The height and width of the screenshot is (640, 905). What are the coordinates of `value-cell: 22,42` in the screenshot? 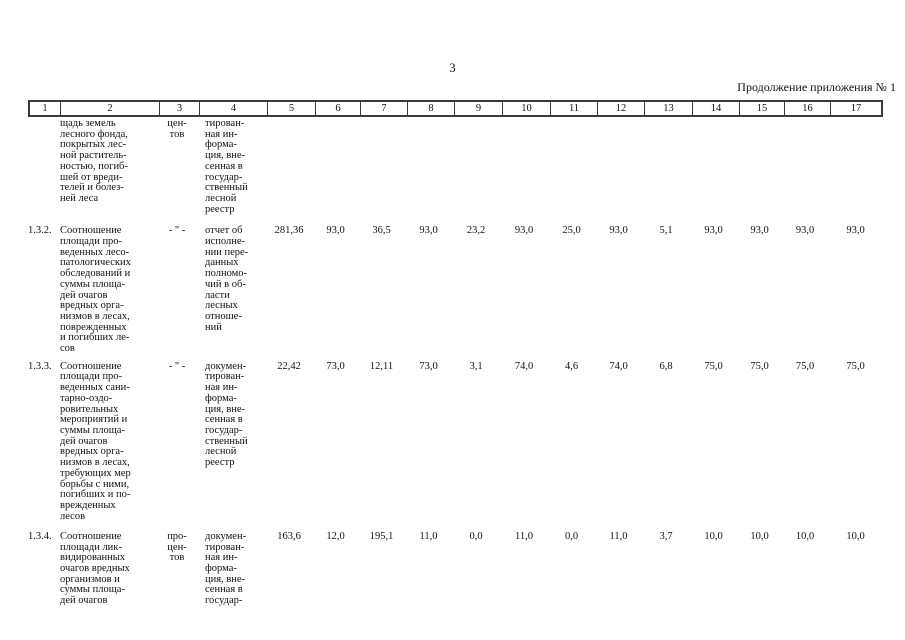 It's located at (289, 366).